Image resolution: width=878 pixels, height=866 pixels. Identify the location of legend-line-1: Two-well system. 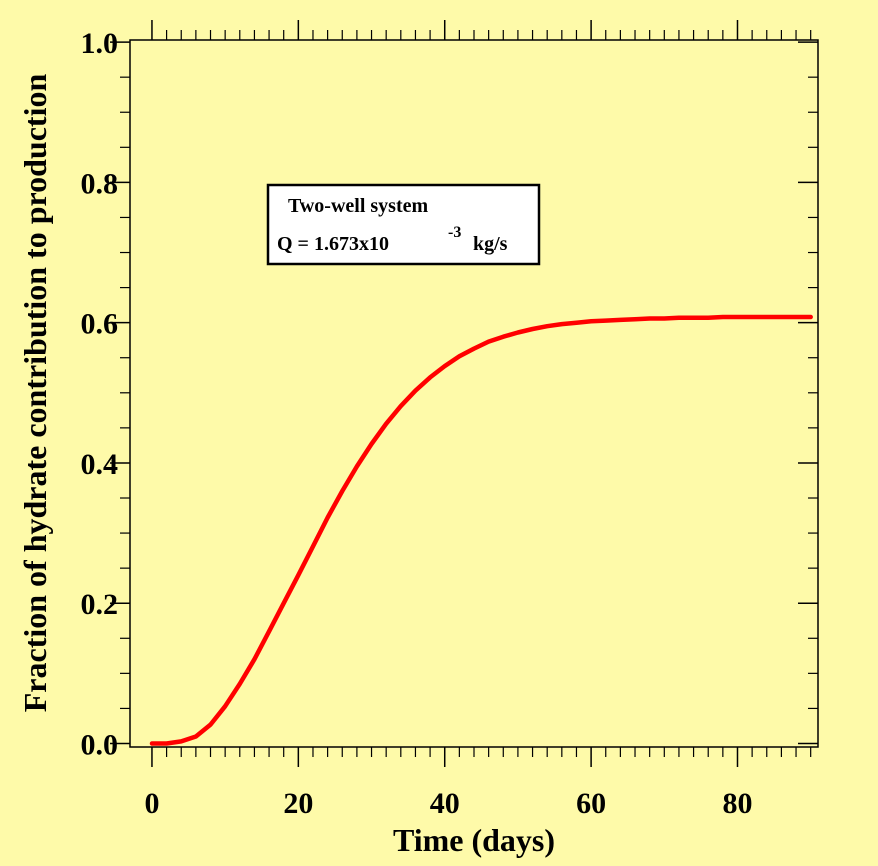
(358, 206).